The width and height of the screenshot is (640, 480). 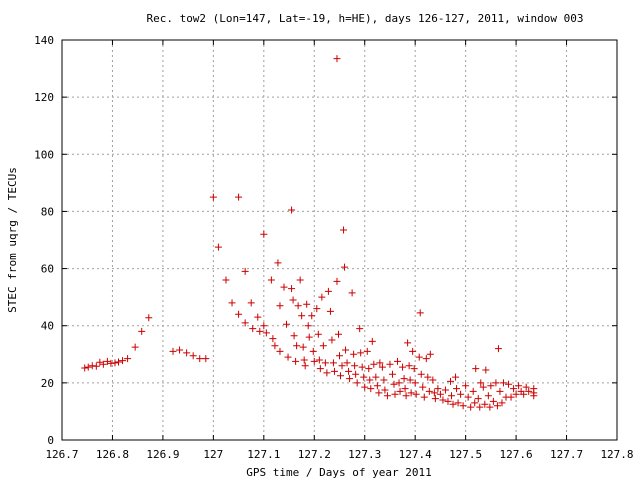 What do you see at coordinates (263, 454) in the screenshot?
I see `x-tick-label: 127.1` at bounding box center [263, 454].